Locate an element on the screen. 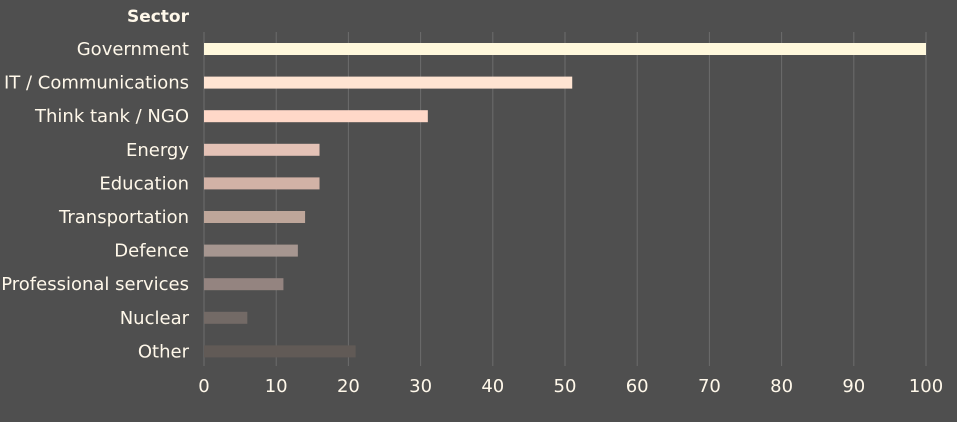  x-tick-label: 50 is located at coordinates (565, 386).